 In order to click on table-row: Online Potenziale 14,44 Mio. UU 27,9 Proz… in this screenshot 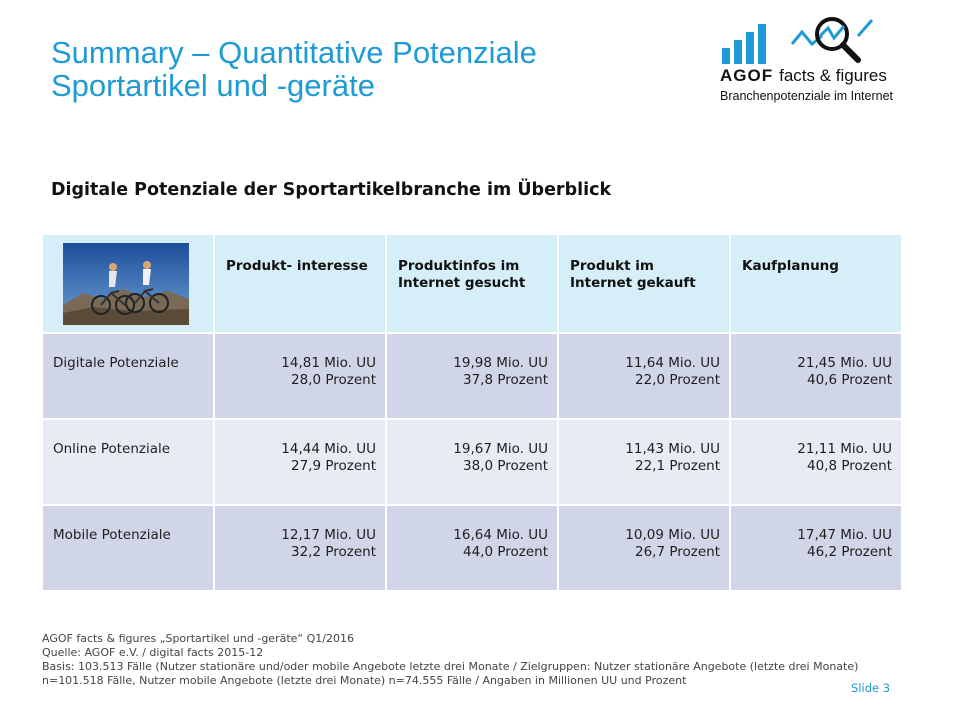, I will do `click(472, 462)`.